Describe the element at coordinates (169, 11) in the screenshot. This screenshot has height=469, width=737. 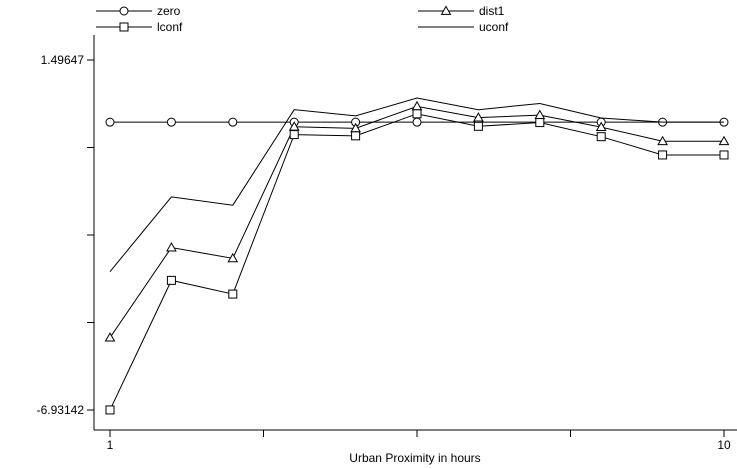
I see `legend-label: zero` at that location.